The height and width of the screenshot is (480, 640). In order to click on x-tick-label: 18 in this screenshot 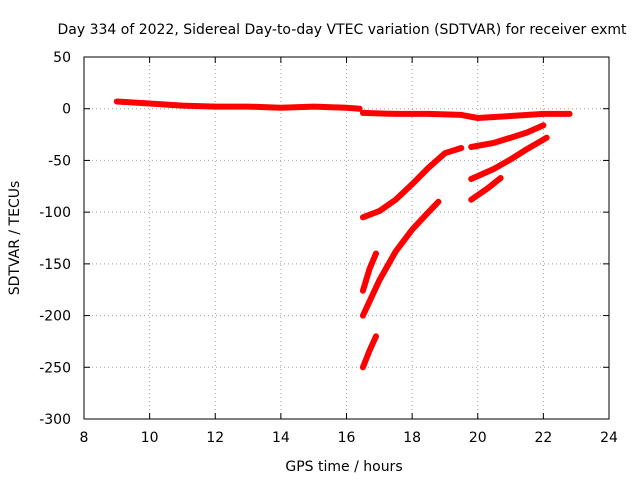, I will do `click(412, 438)`.